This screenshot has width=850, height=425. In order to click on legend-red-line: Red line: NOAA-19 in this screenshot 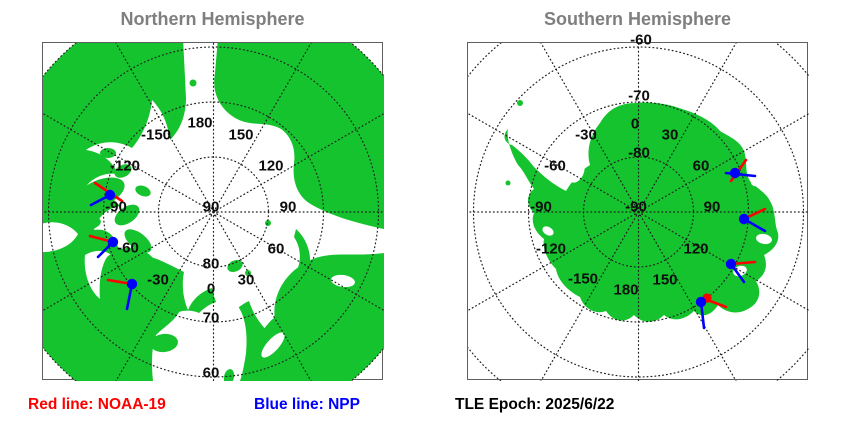, I will do `click(97, 404)`.